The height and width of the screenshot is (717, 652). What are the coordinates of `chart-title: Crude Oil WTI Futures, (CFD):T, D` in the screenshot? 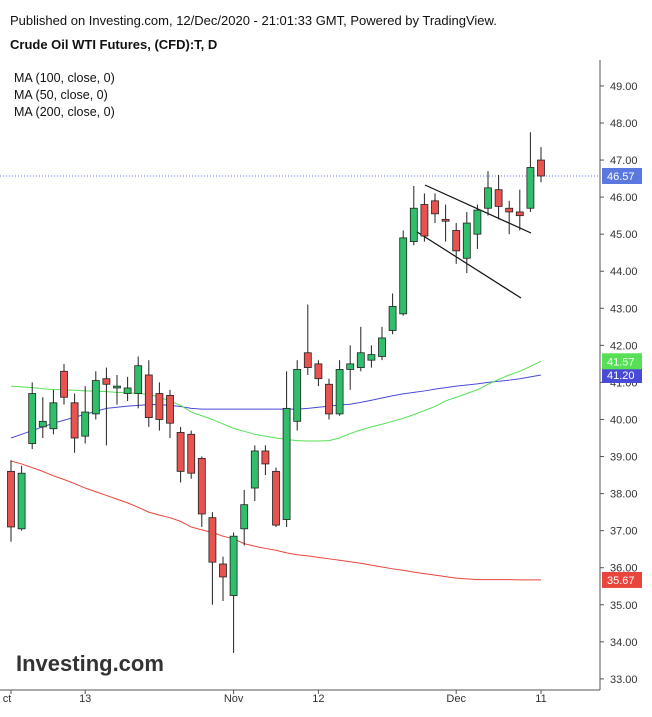 It's located at (113, 44).